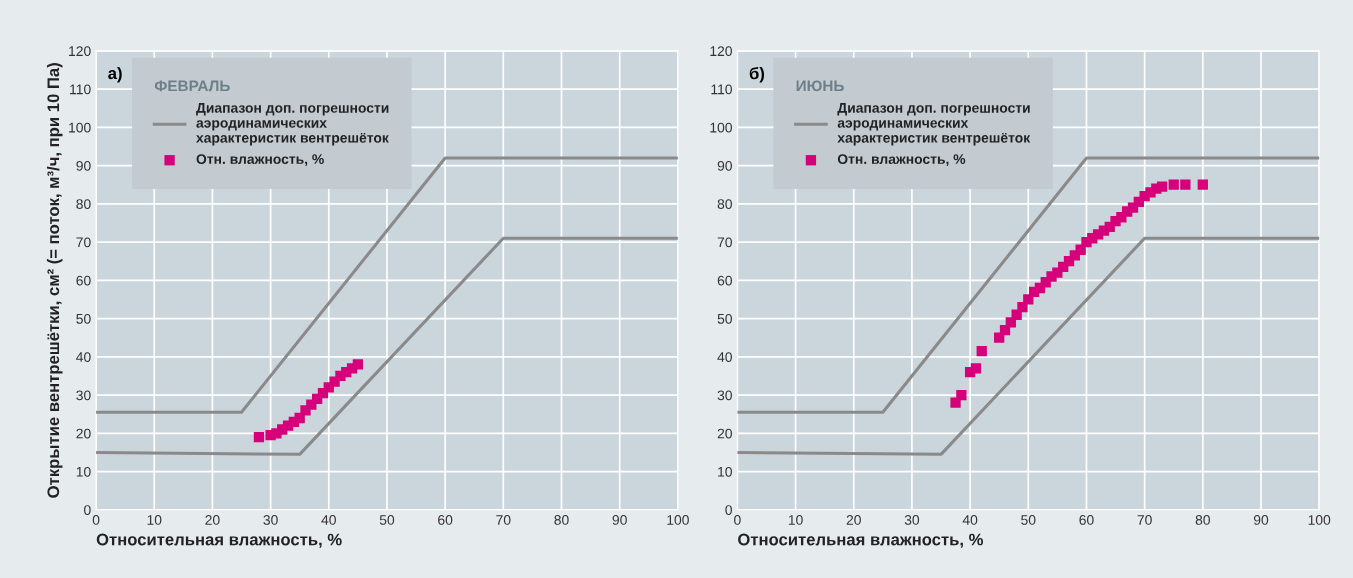 Image resolution: width=1353 pixels, height=578 pixels. Describe the element at coordinates (192, 86) in the screenshot. I see `legend-title: ФЕВРАЛЬ` at that location.